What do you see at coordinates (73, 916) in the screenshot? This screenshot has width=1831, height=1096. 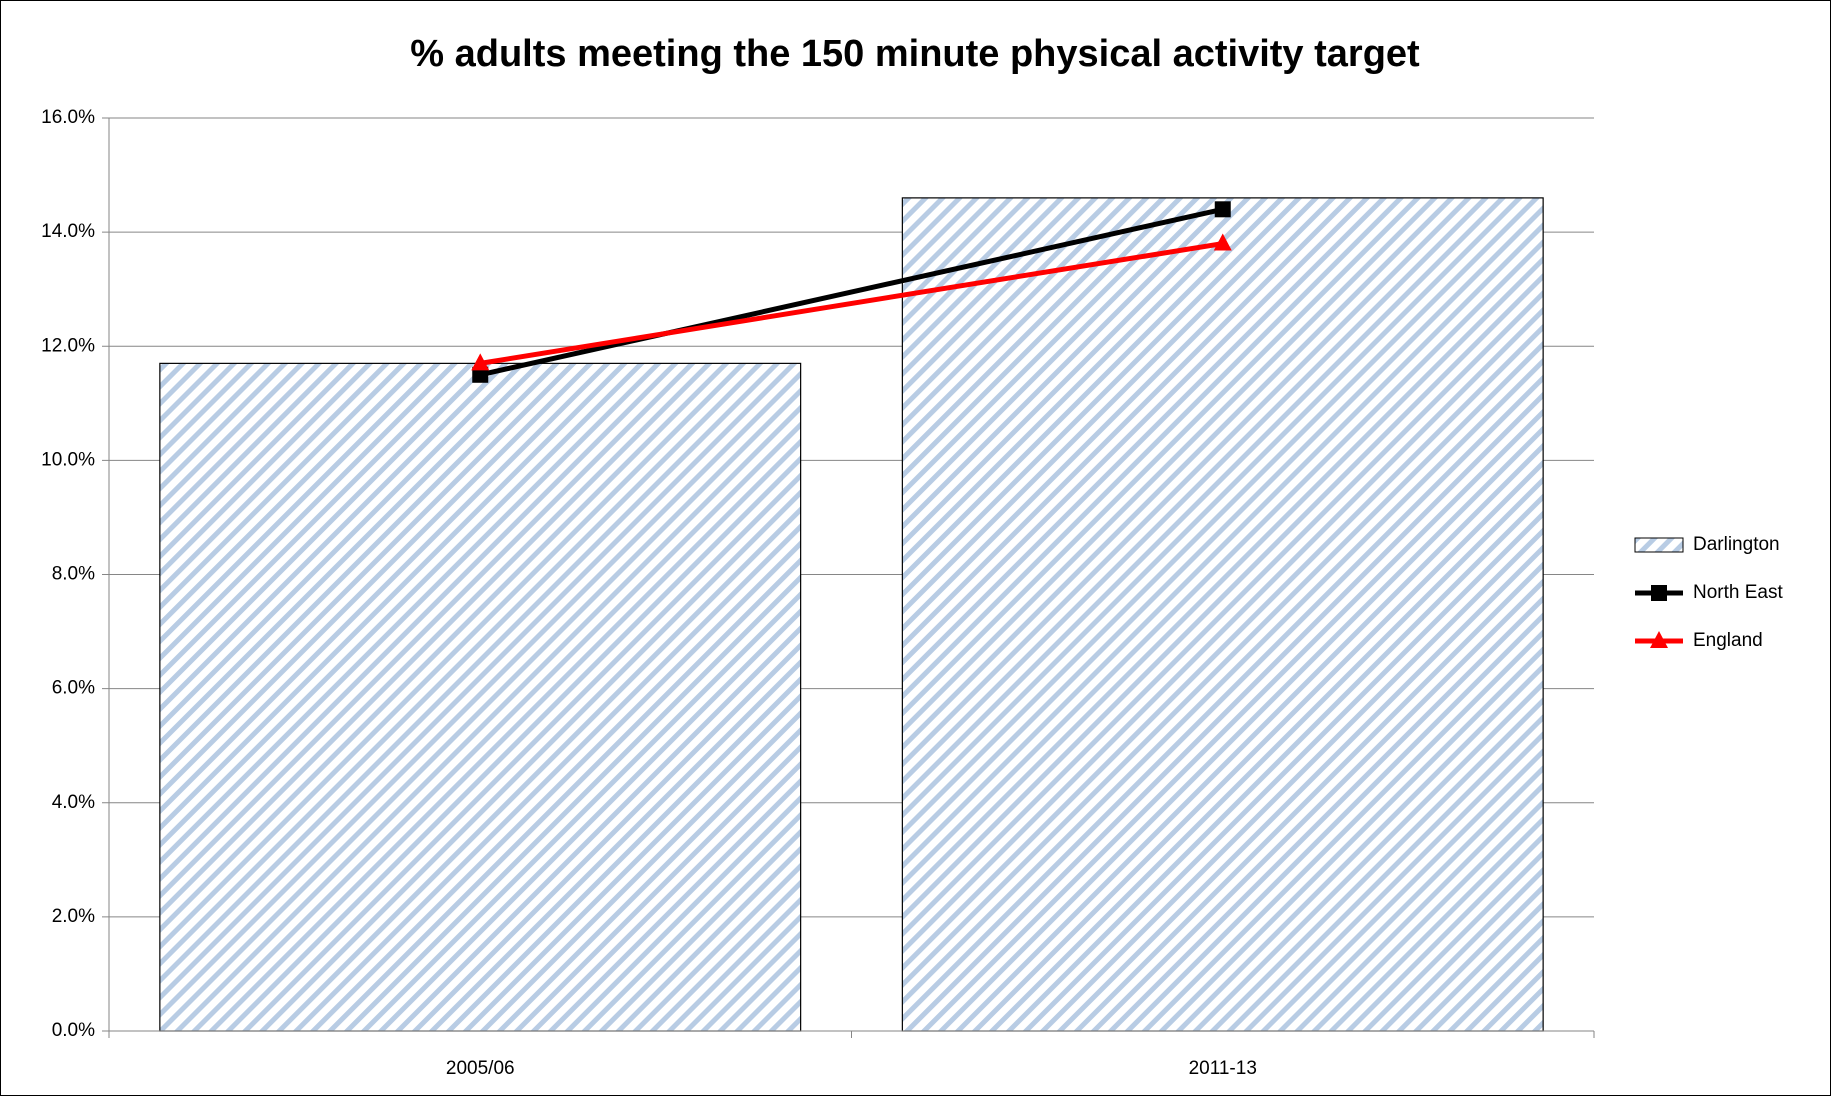 I see `y-tick-label: 2.0%` at bounding box center [73, 916].